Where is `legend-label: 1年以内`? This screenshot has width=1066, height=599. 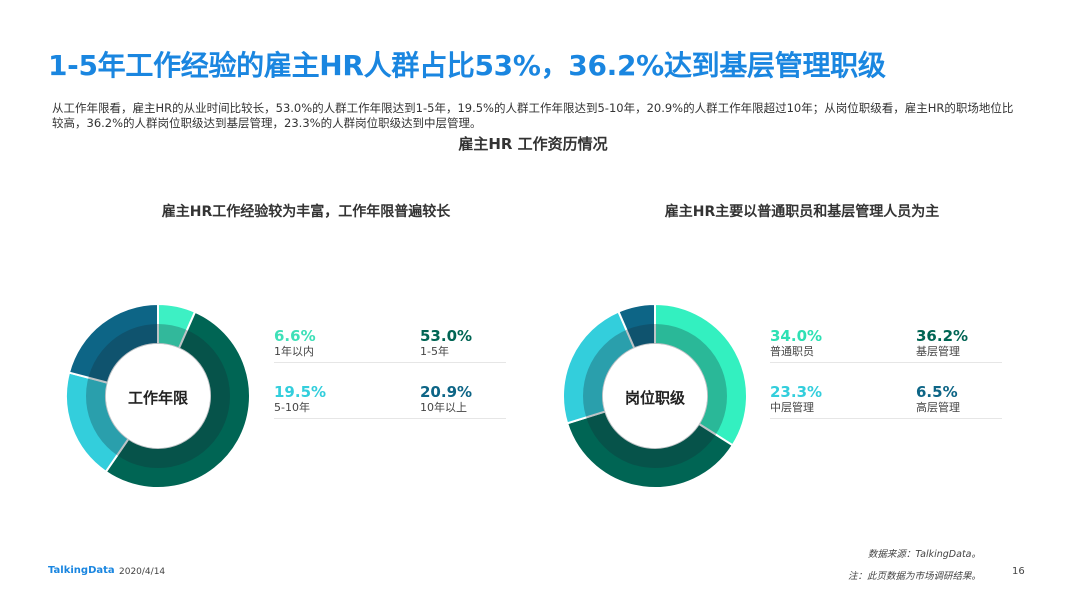
legend-label: 1年以内 is located at coordinates (294, 351).